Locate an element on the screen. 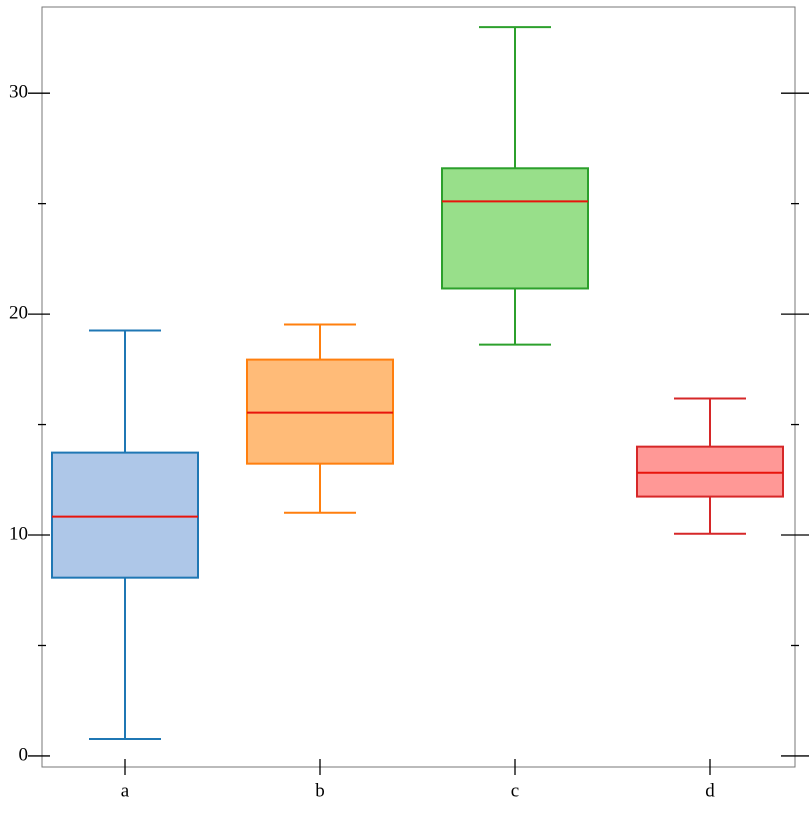 This screenshot has width=812, height=817. y-tick-label: 30 is located at coordinates (18, 92).